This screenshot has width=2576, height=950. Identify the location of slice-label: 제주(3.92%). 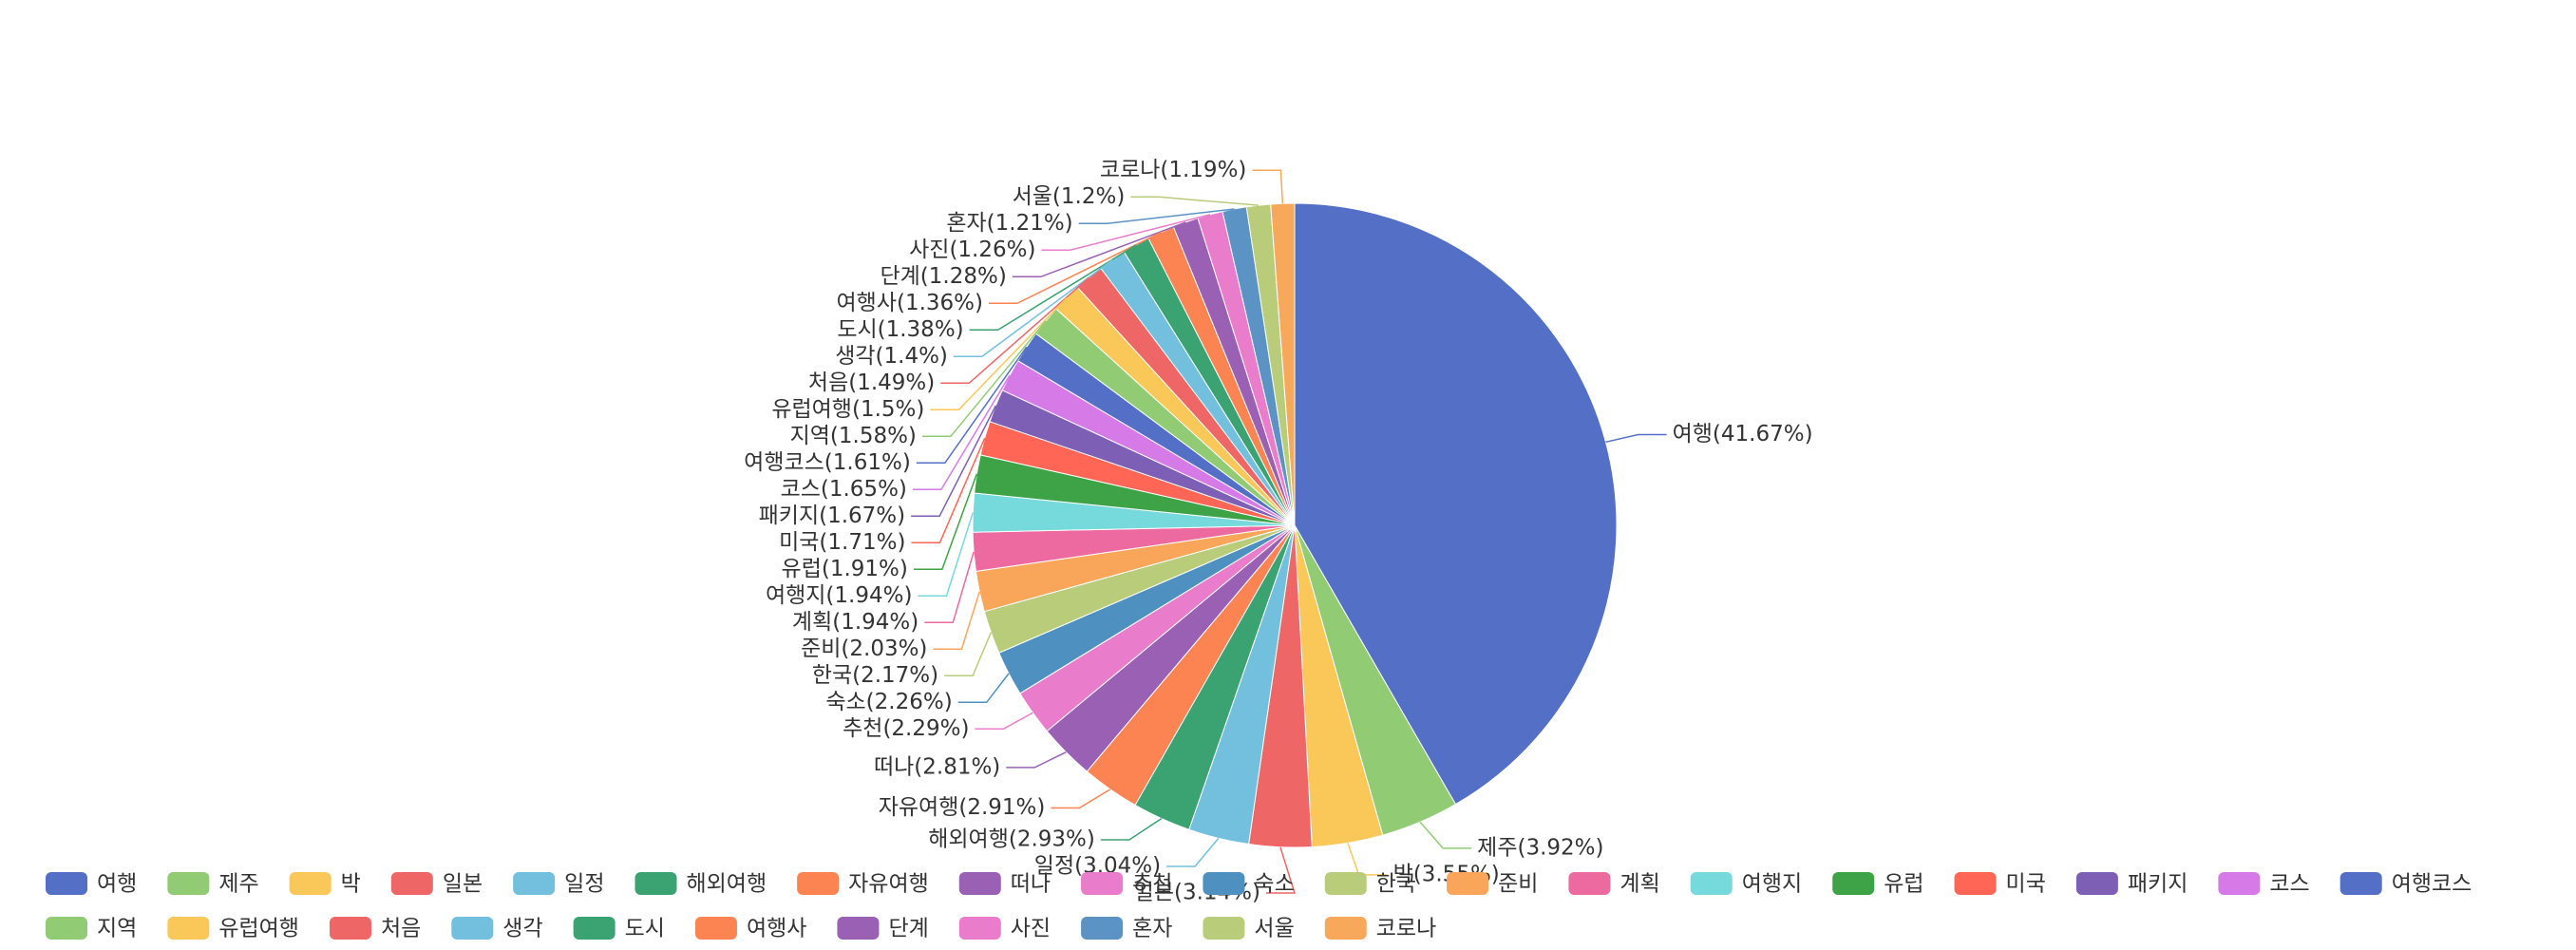
(1540, 847).